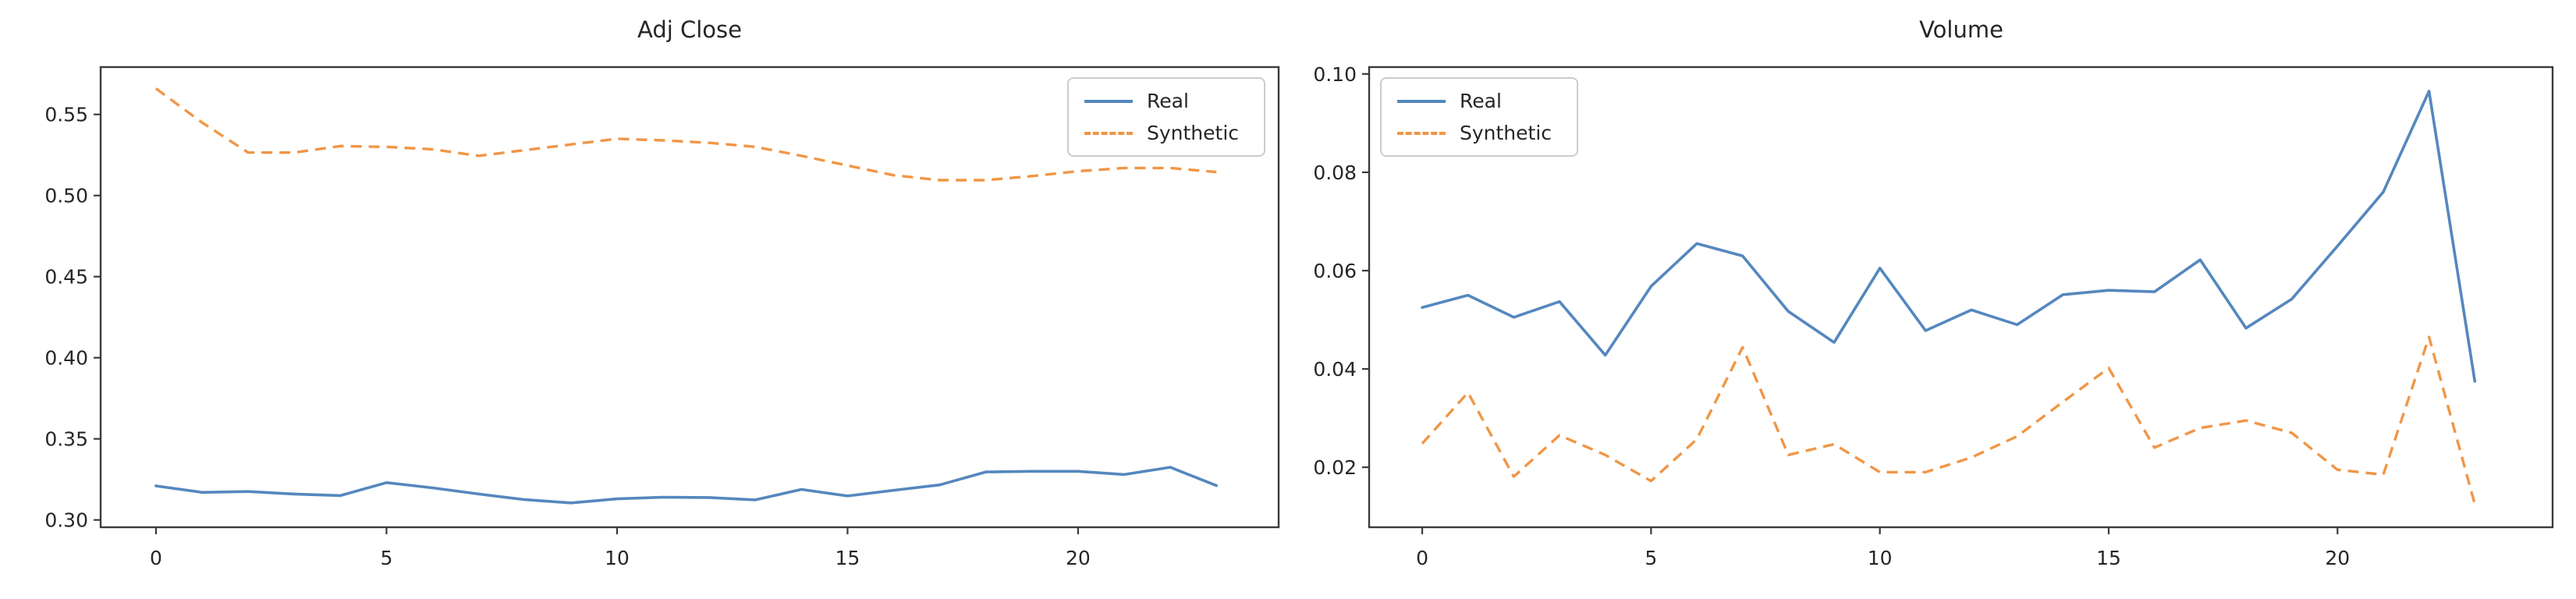 The width and height of the screenshot is (2576, 599). What do you see at coordinates (66, 520) in the screenshot?
I see `y-axis-tick-label: 0.30` at bounding box center [66, 520].